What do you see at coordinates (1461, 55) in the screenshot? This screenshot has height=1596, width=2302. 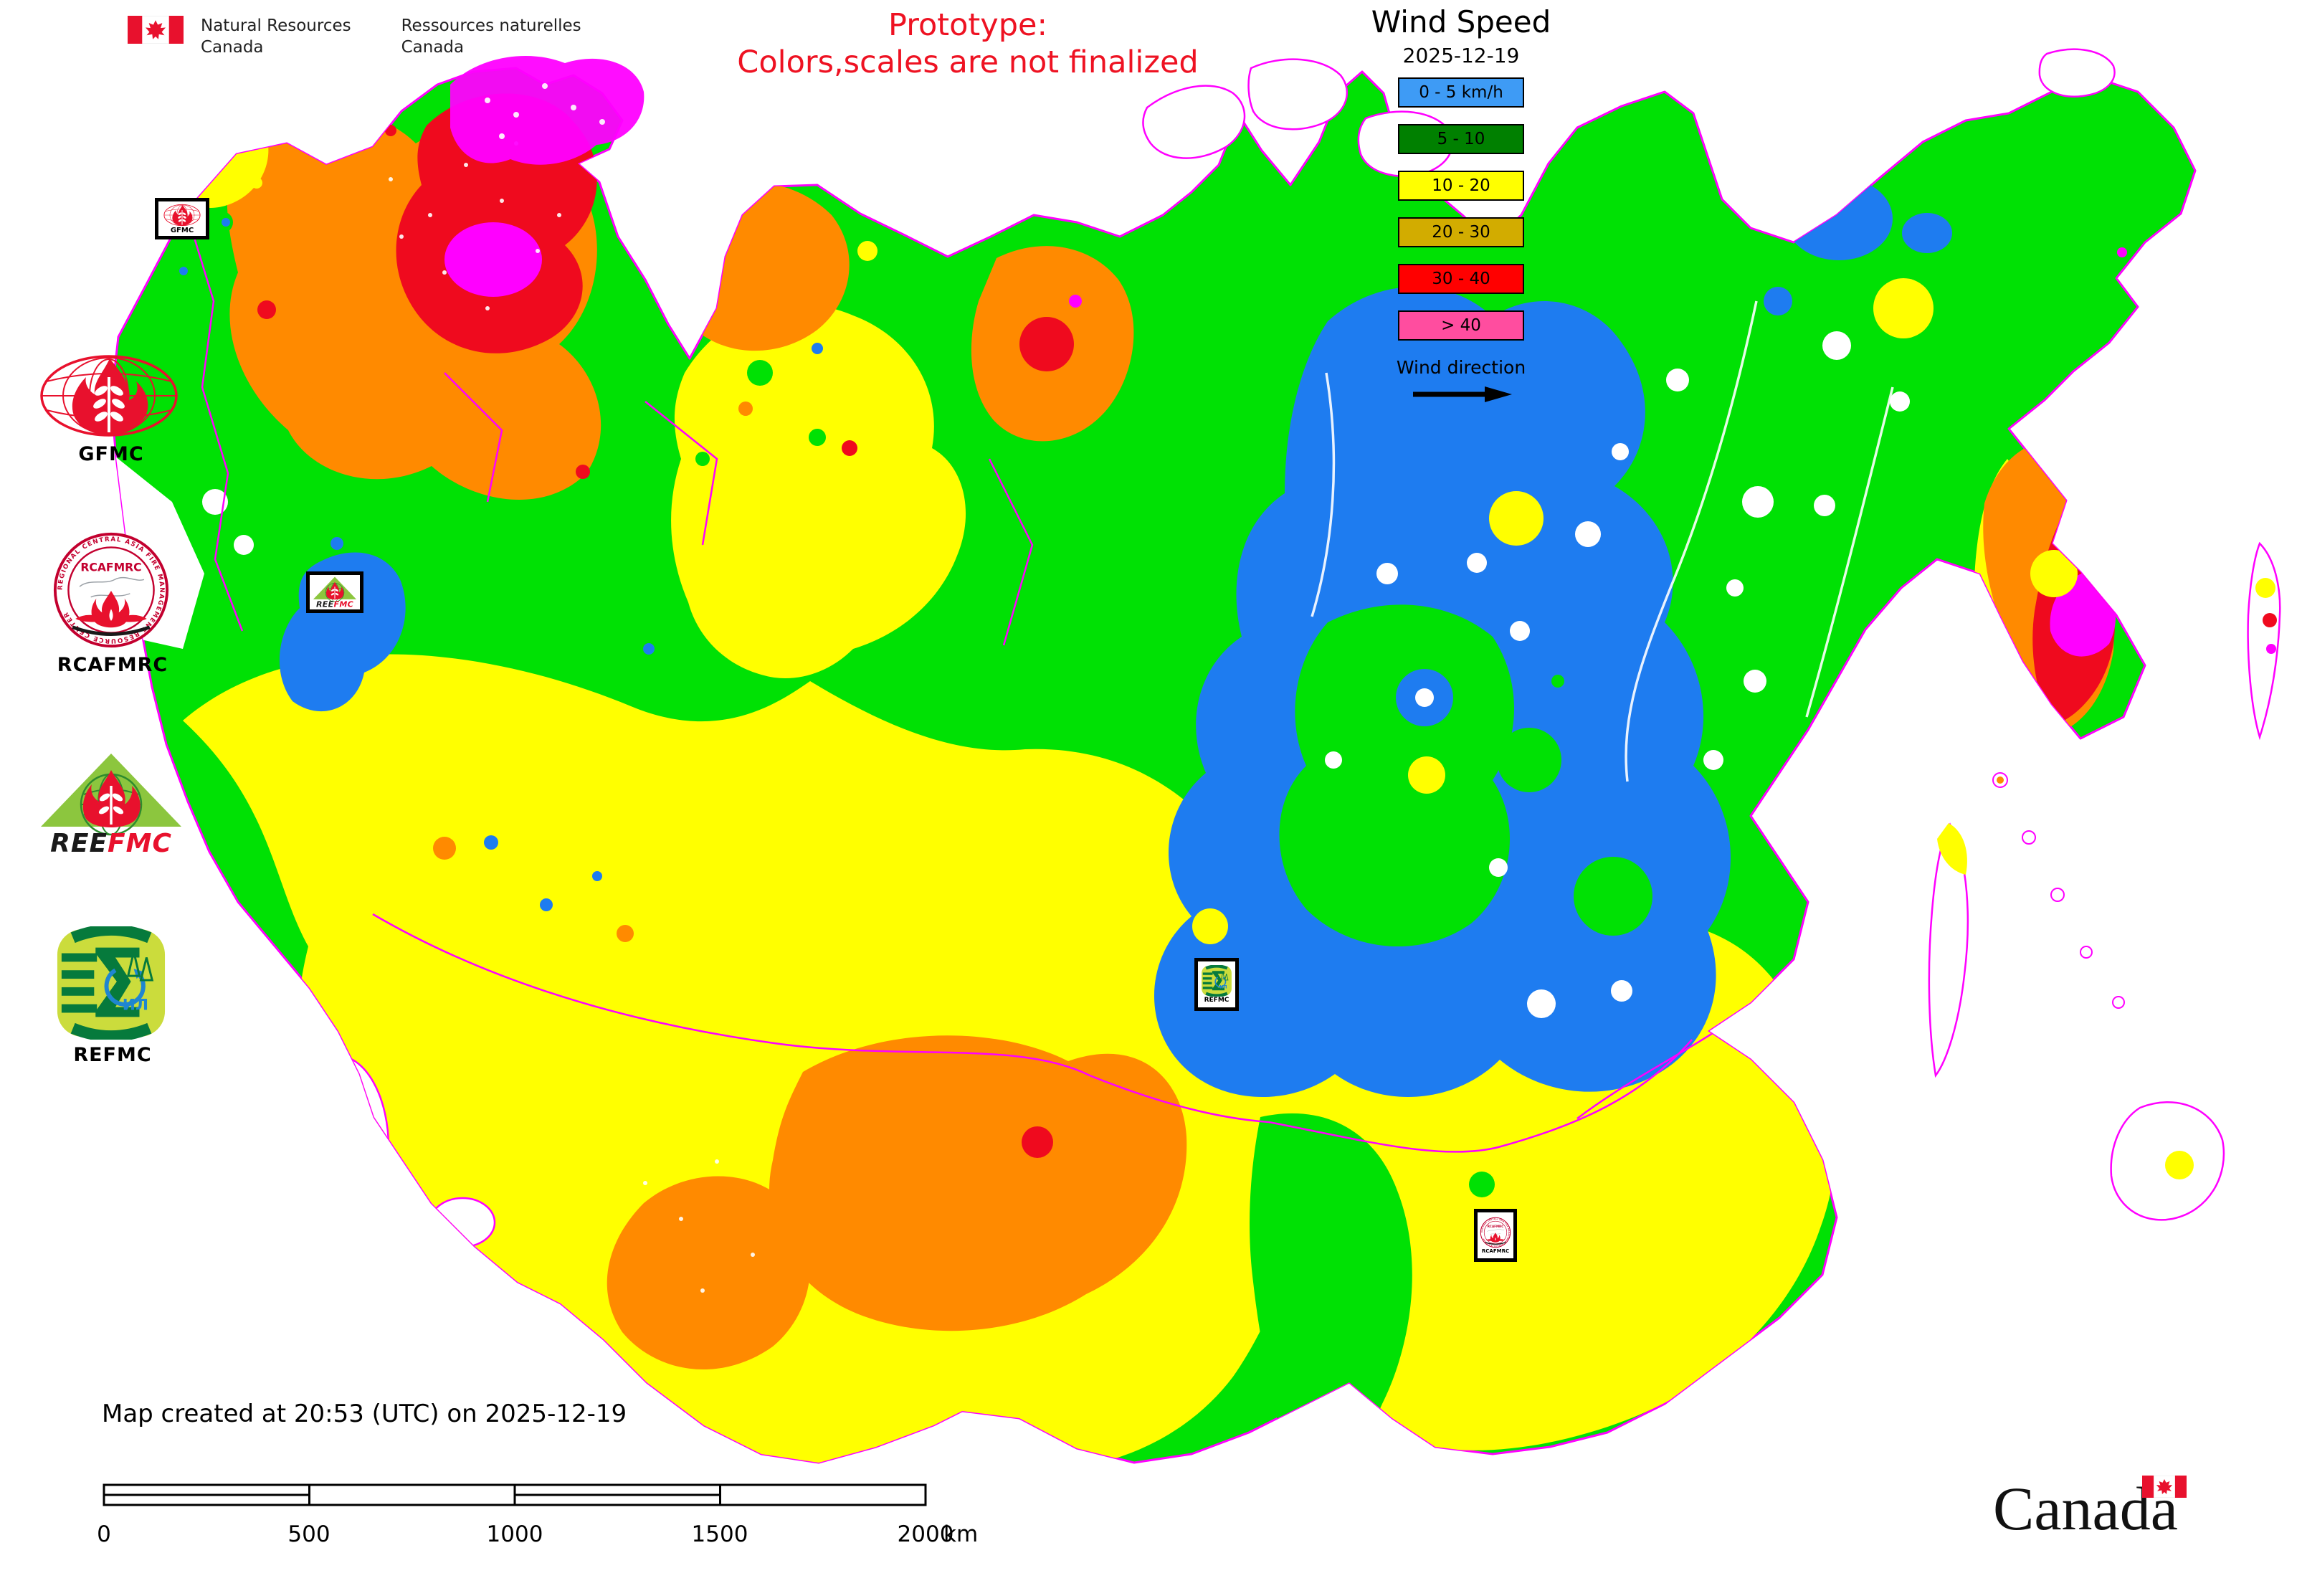 I see `legend-date: 2025-12-19` at bounding box center [1461, 55].